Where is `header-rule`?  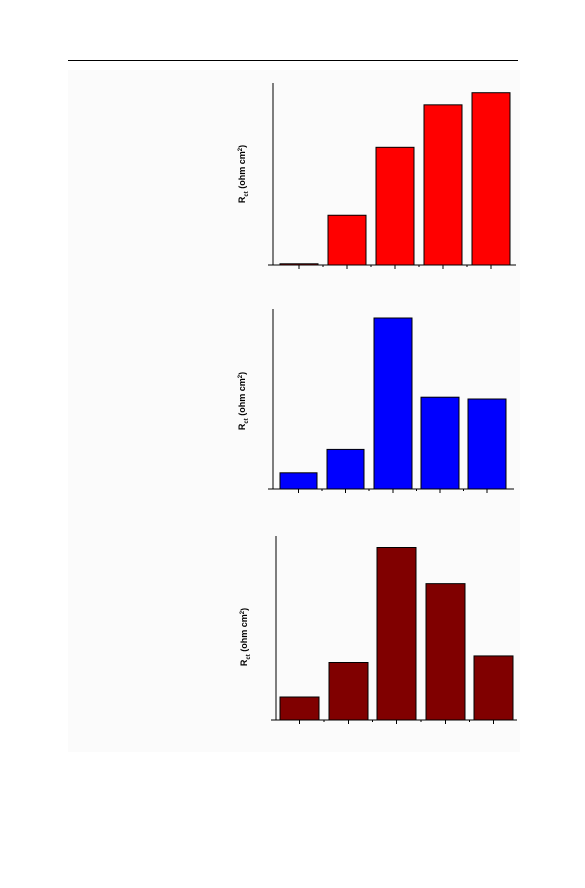 header-rule is located at coordinates (293, 60).